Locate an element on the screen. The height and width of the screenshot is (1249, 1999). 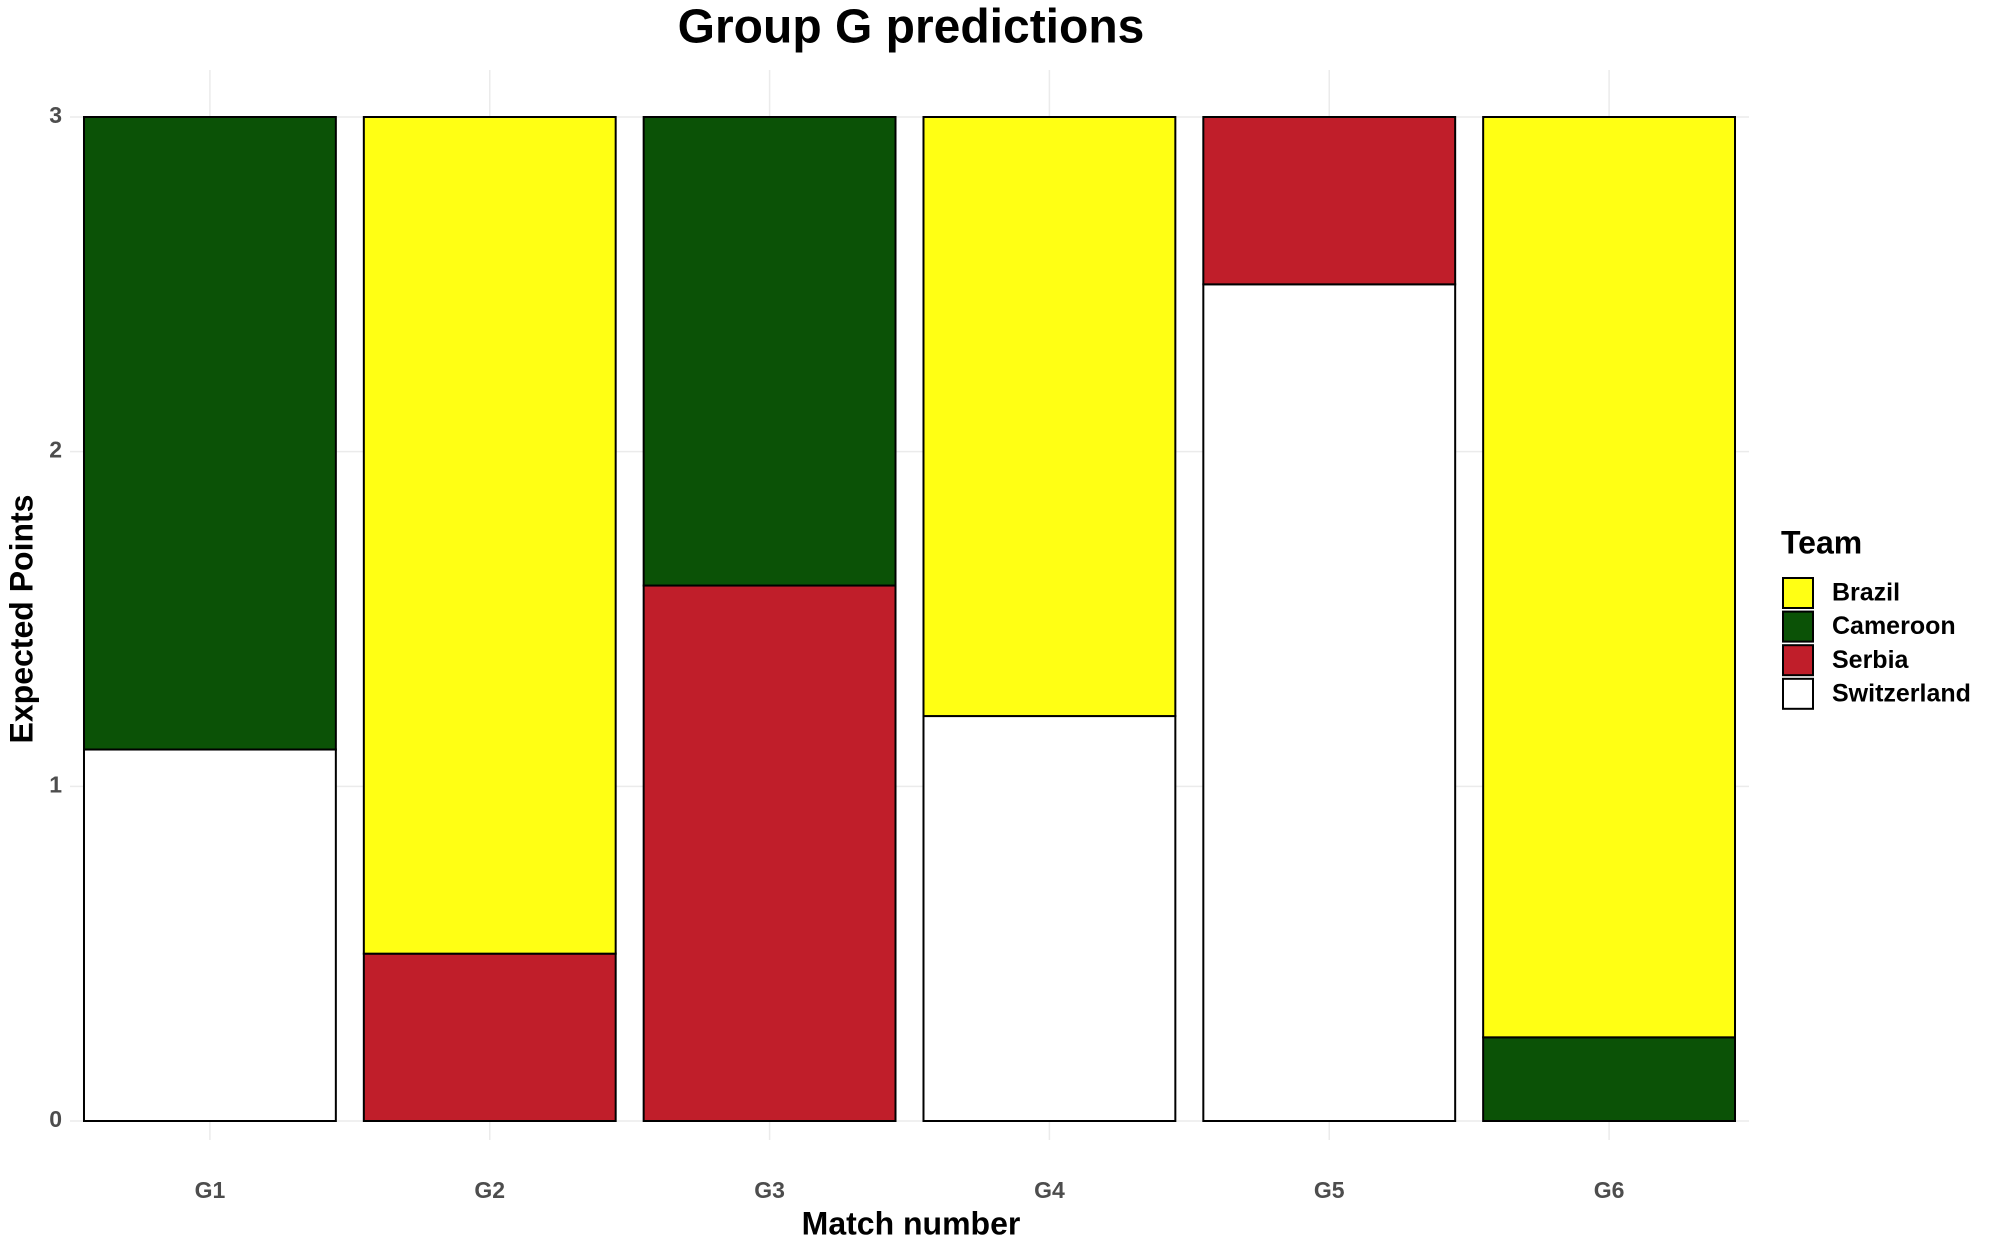
x-tick-label: G4 is located at coordinates (1049, 1190).